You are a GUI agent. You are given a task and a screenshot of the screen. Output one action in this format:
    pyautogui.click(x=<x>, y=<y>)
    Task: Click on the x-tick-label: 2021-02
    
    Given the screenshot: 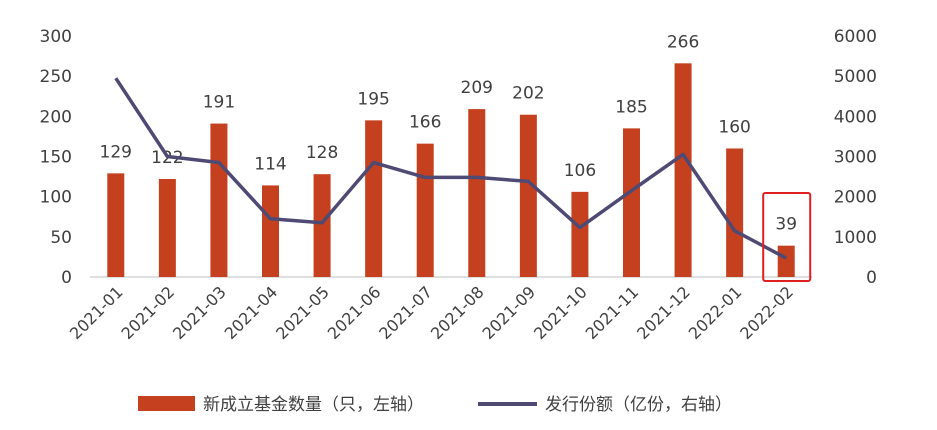 What is the action you would take?
    pyautogui.click(x=147, y=312)
    